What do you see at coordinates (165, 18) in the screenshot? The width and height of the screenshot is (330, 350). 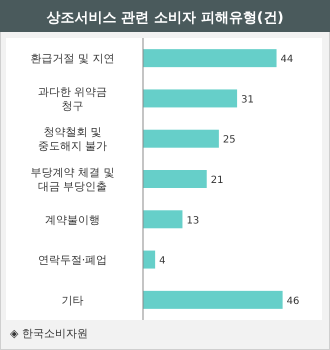 I see `chart-title: 상조서비스 관련 소비자 피해유형(건)` at bounding box center [165, 18].